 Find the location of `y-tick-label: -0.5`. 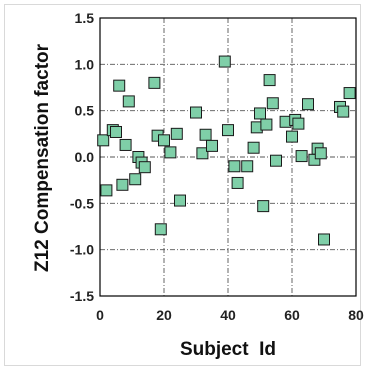

y-tick-label: -0.5 is located at coordinates (82, 203).